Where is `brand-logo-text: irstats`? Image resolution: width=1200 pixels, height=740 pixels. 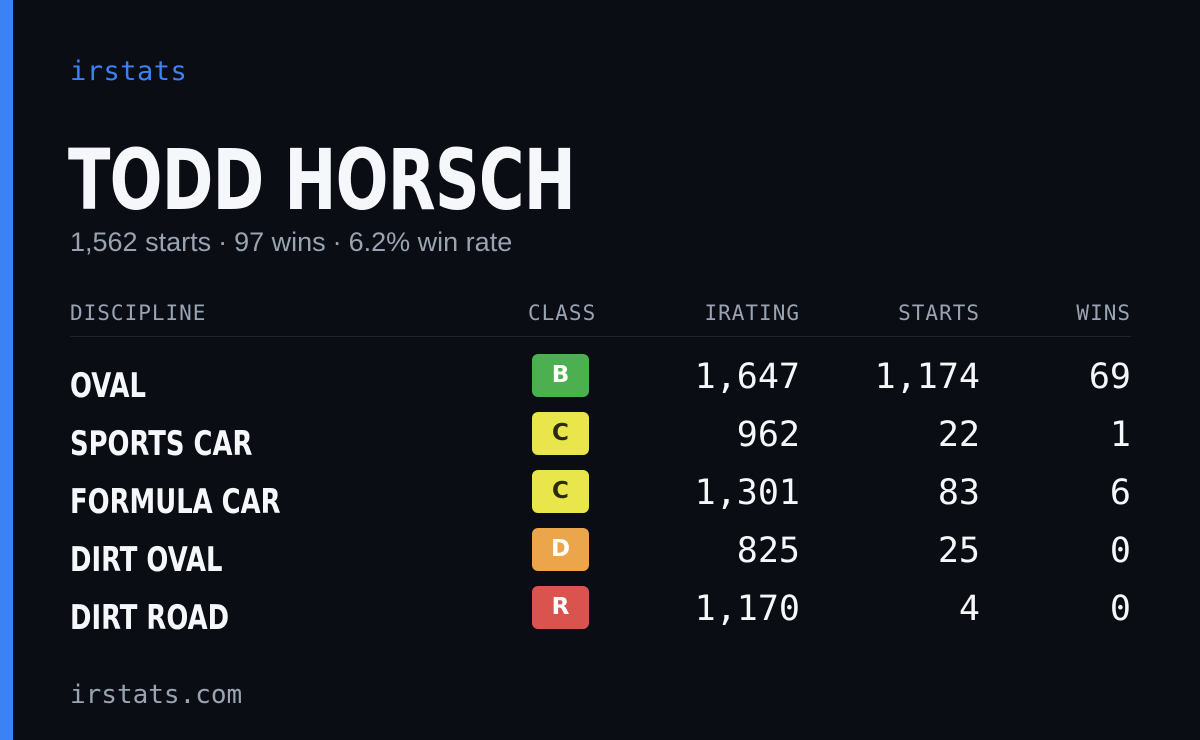 brand-logo-text: irstats is located at coordinates (129, 71).